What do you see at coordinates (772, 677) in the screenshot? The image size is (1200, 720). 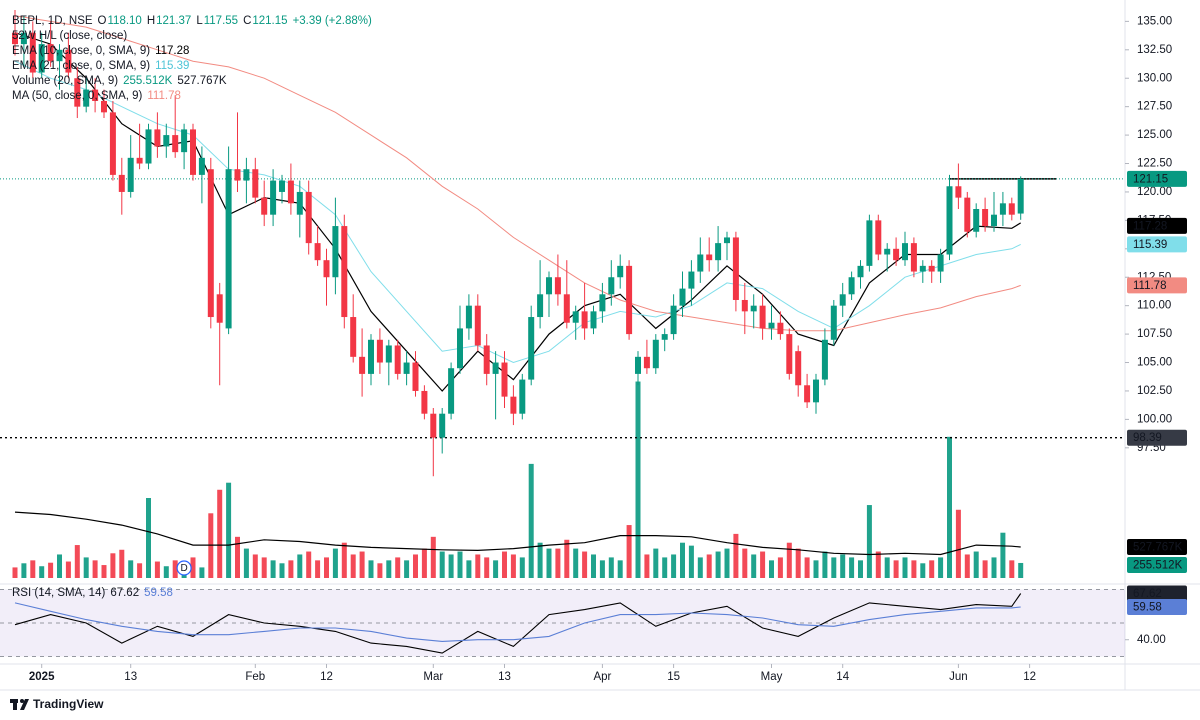 I see `x-tick-label: May` at bounding box center [772, 677].